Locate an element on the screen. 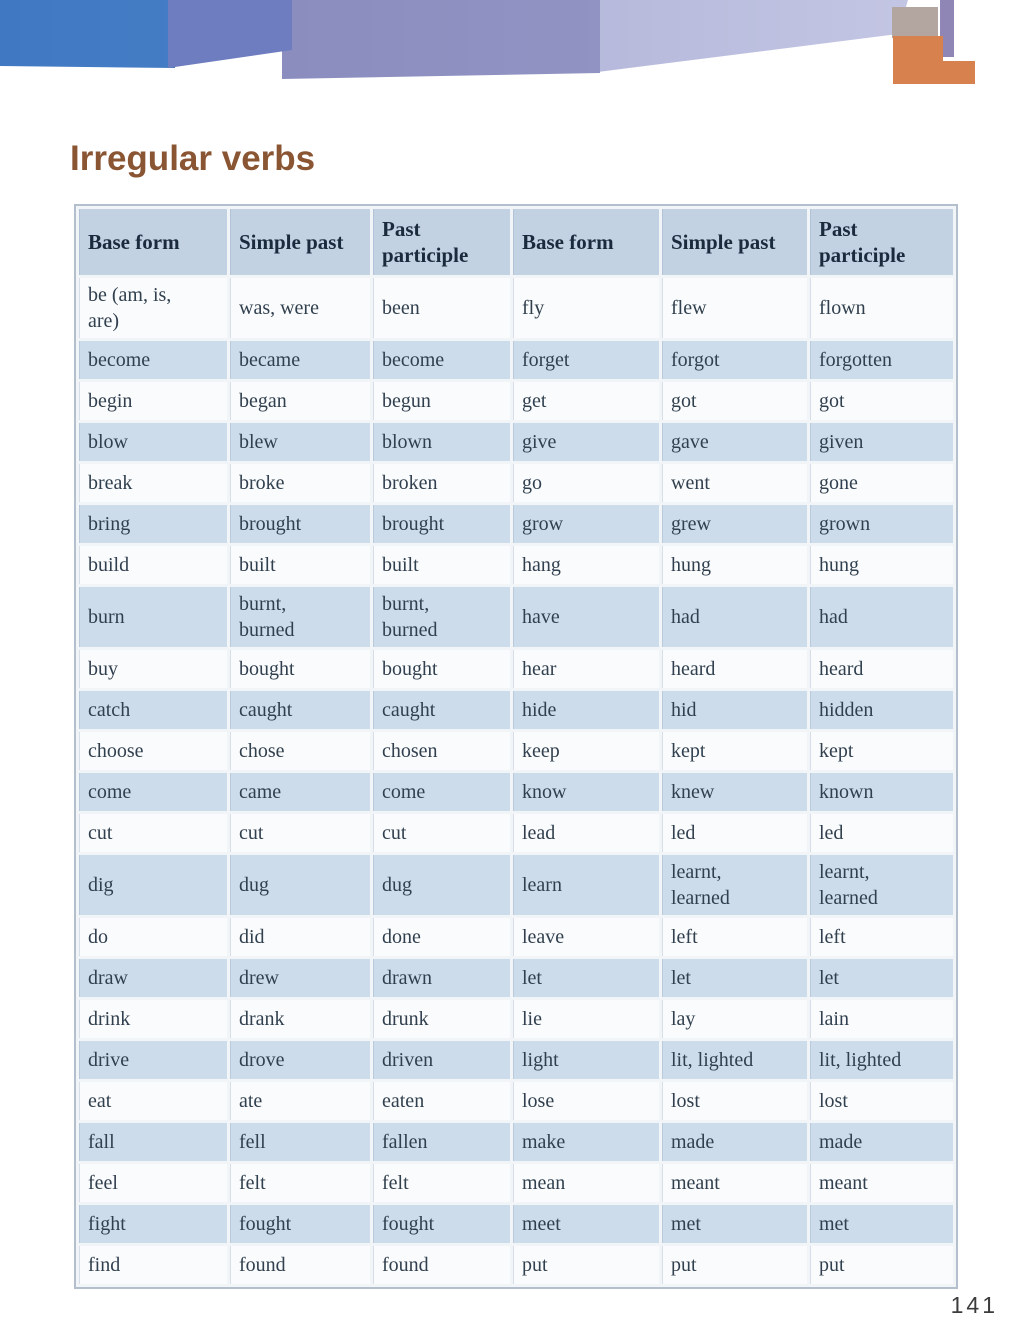 Image resolution: width=1020 pixels, height=1330 pixels. verb-cell: lie is located at coordinates (586, 1019).